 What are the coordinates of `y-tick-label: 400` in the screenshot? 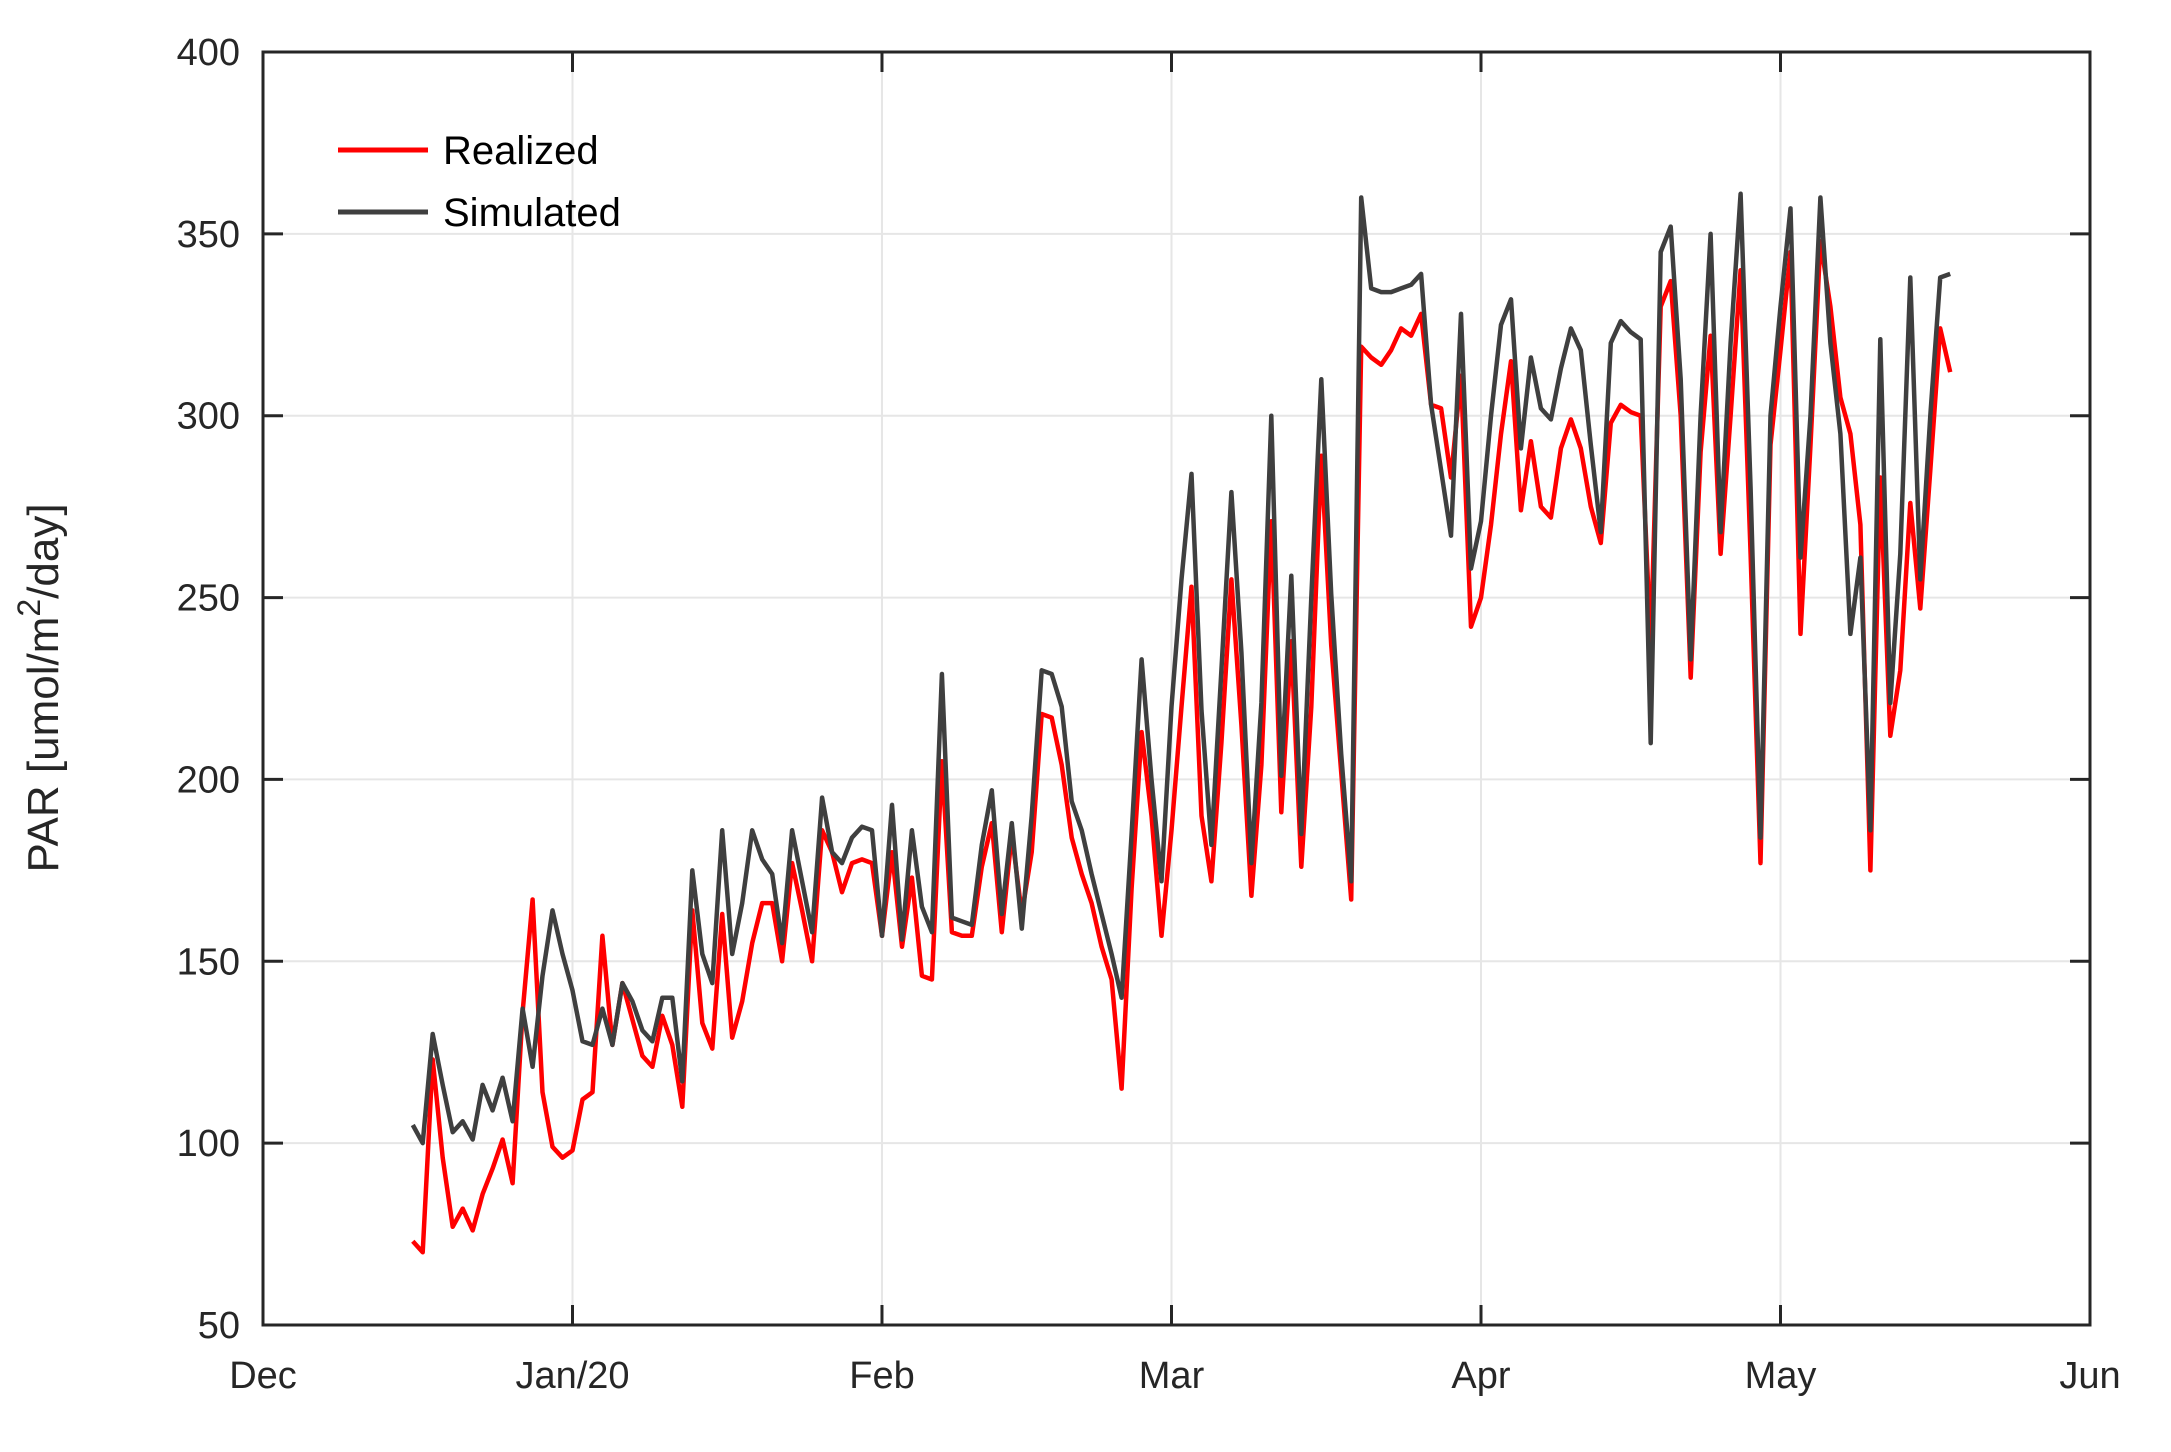 It's located at (208, 53).